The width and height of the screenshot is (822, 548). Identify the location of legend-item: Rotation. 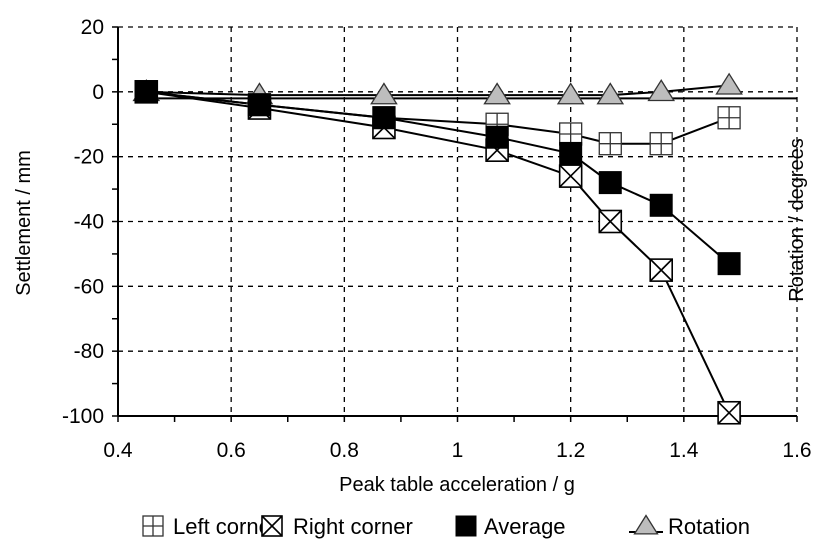
(689, 526).